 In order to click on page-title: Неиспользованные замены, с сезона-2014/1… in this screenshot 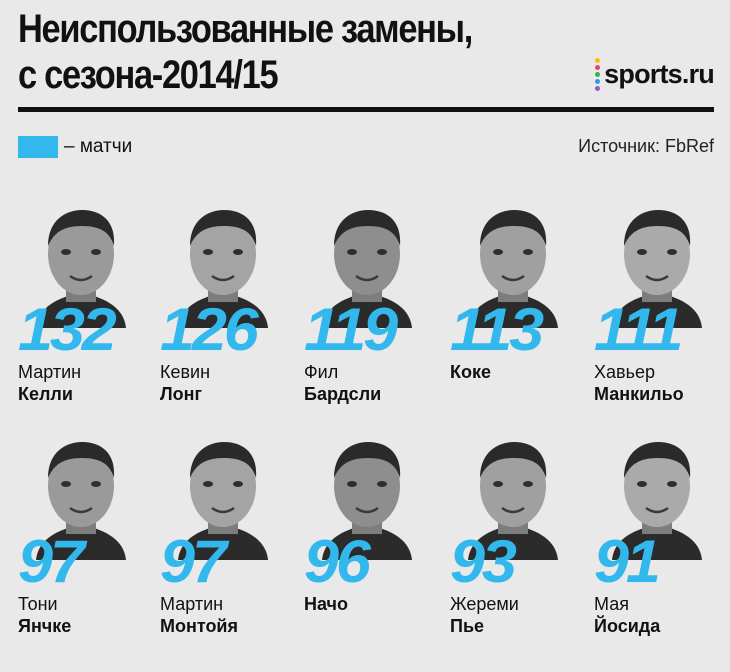, I will do `click(259, 52)`.